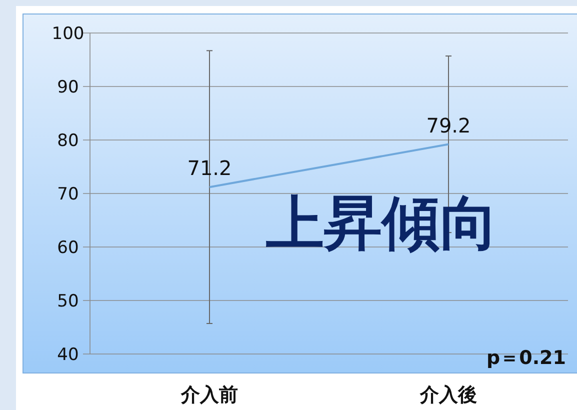  What do you see at coordinates (381, 223) in the screenshot?
I see `annotation: 上昇傾向` at bounding box center [381, 223].